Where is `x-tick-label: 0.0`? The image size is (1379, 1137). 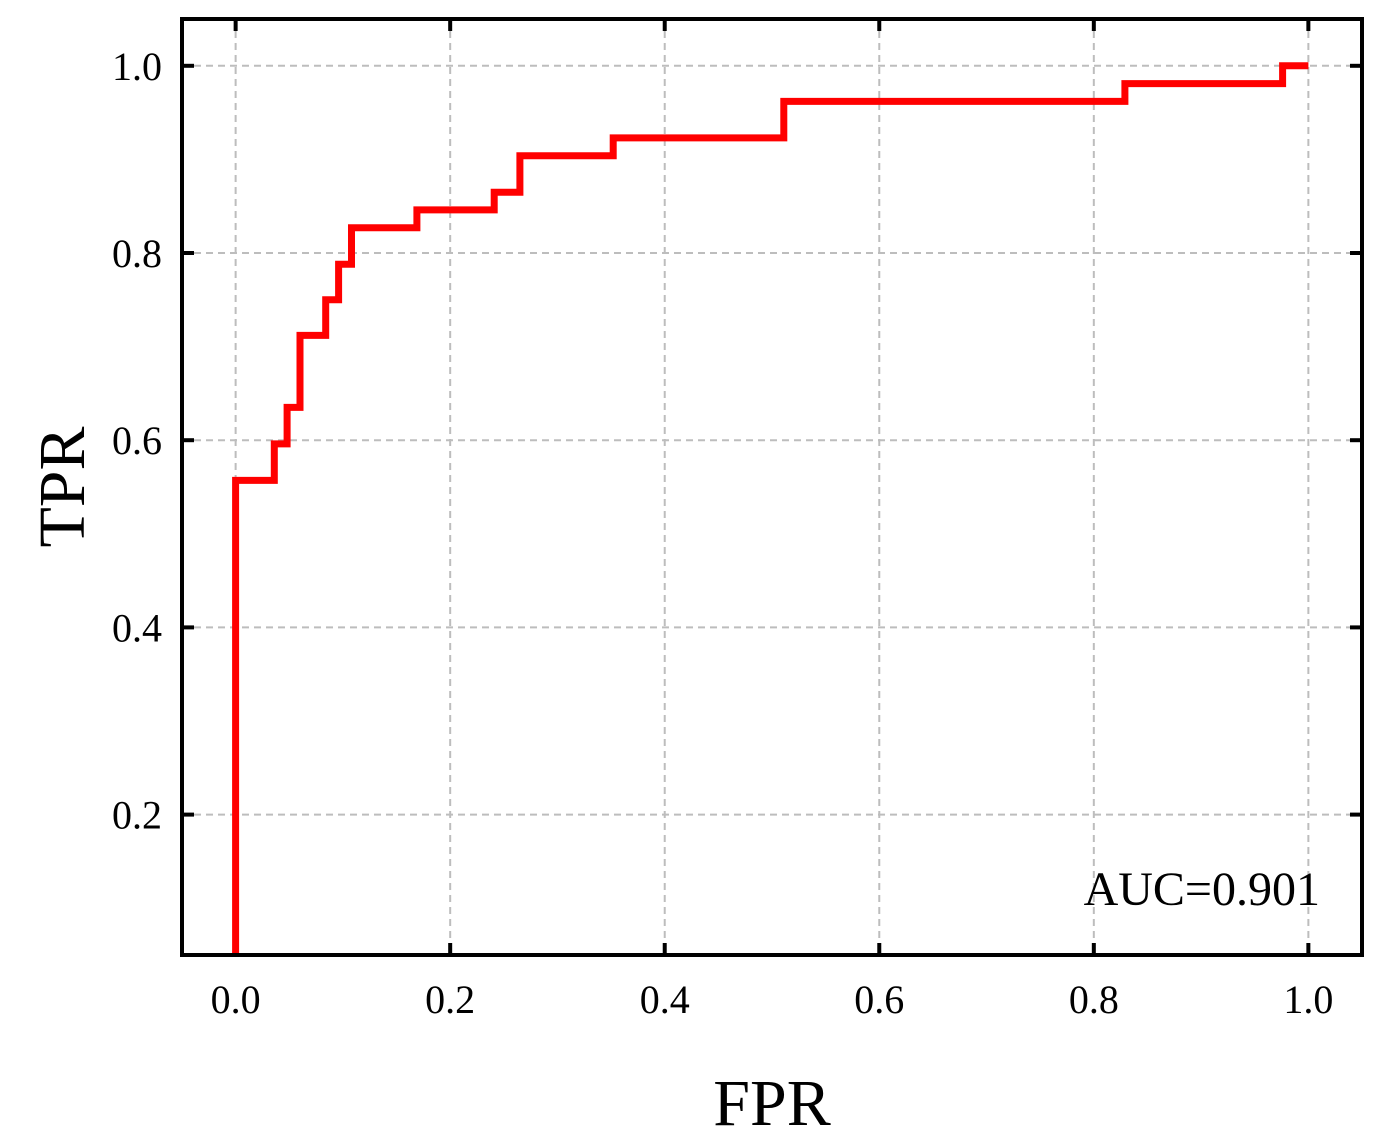 x-tick-label: 0.0 is located at coordinates (236, 999).